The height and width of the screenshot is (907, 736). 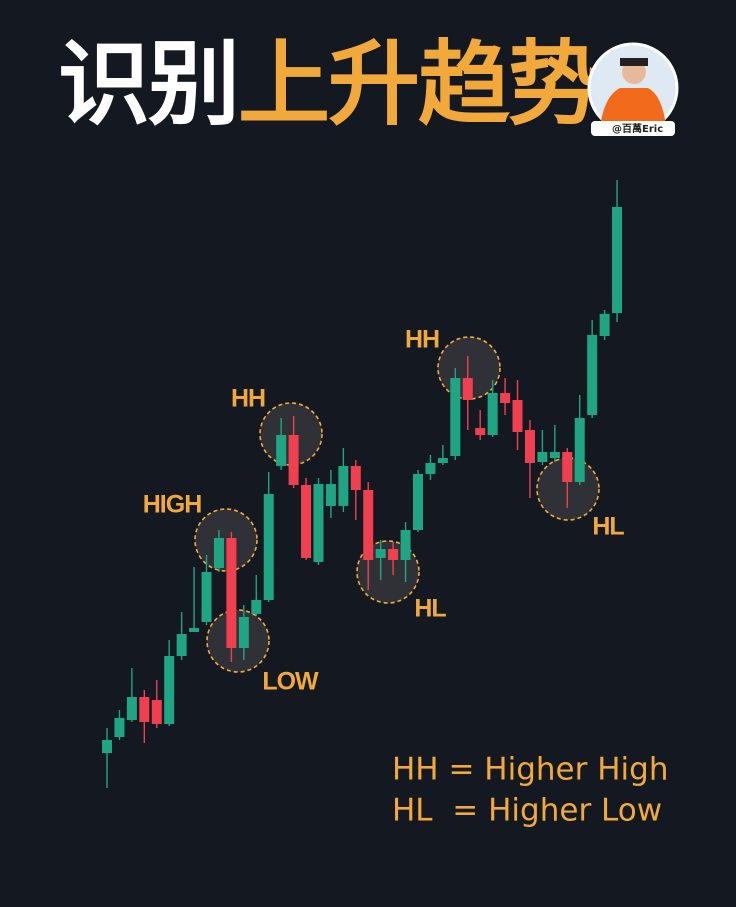 I want to click on title-main: 识别, so click(x=149, y=84).